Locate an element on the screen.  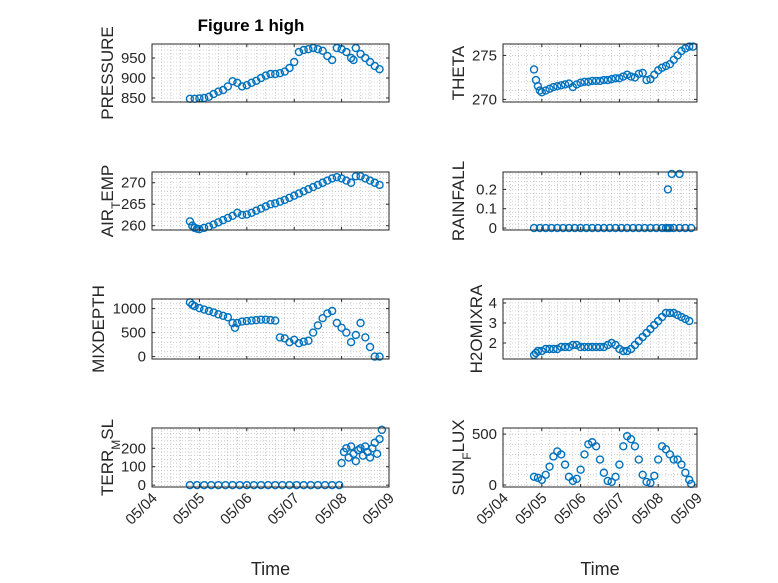
ytick-label-0-2: 950 is located at coordinates (133, 58).